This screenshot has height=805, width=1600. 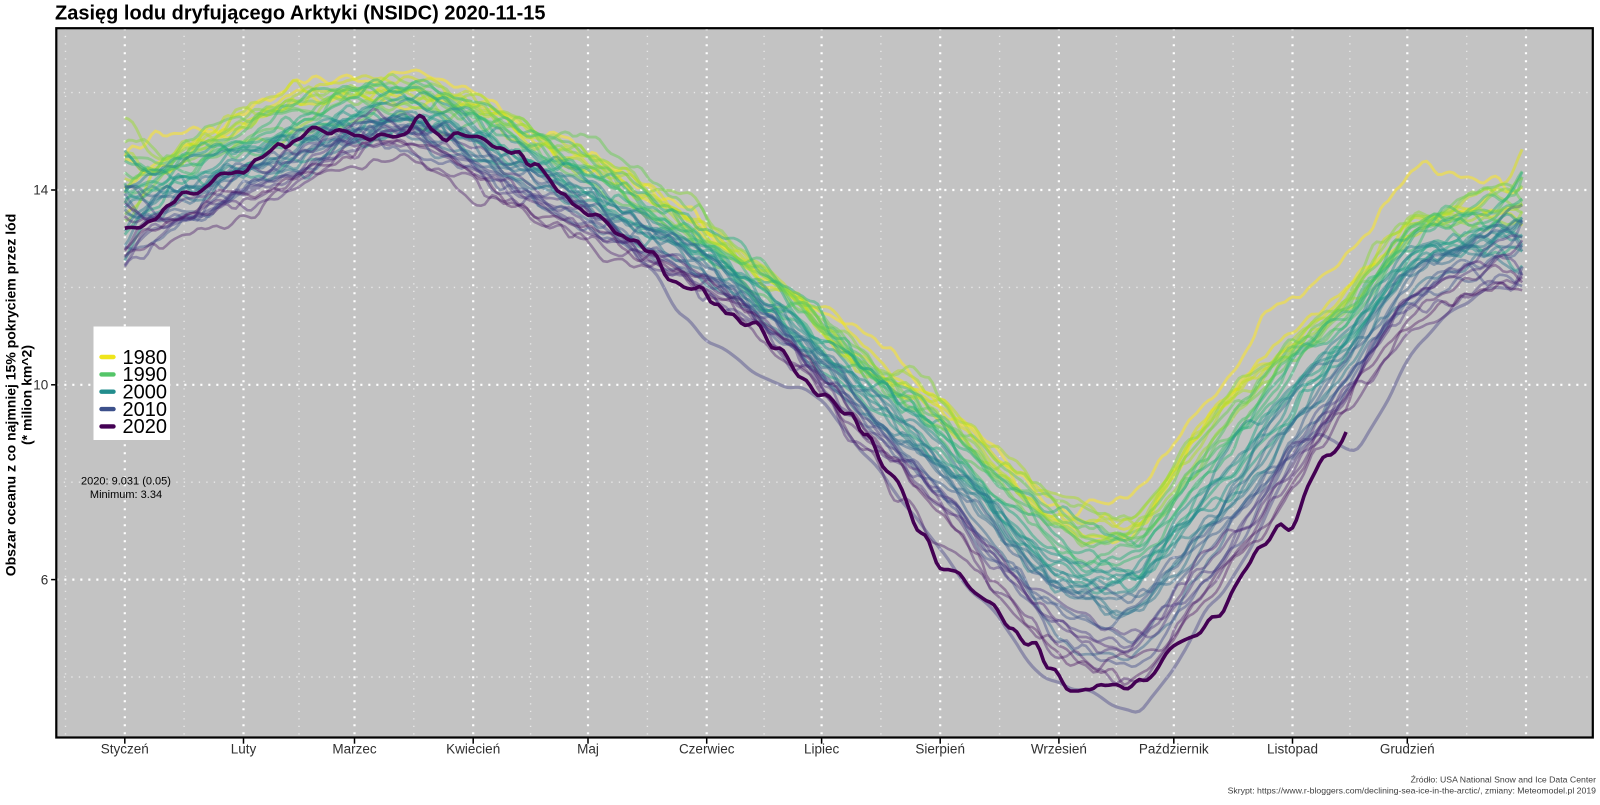 I want to click on svg-text: Marzec, so click(x=354, y=749).